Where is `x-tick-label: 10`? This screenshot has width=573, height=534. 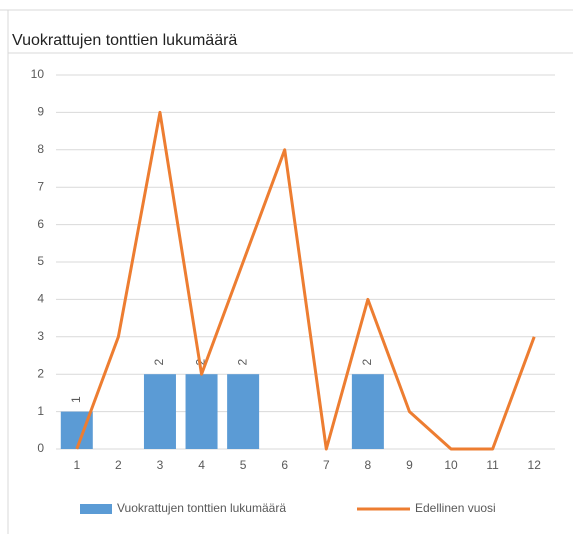 x-tick-label: 10 is located at coordinates (451, 465).